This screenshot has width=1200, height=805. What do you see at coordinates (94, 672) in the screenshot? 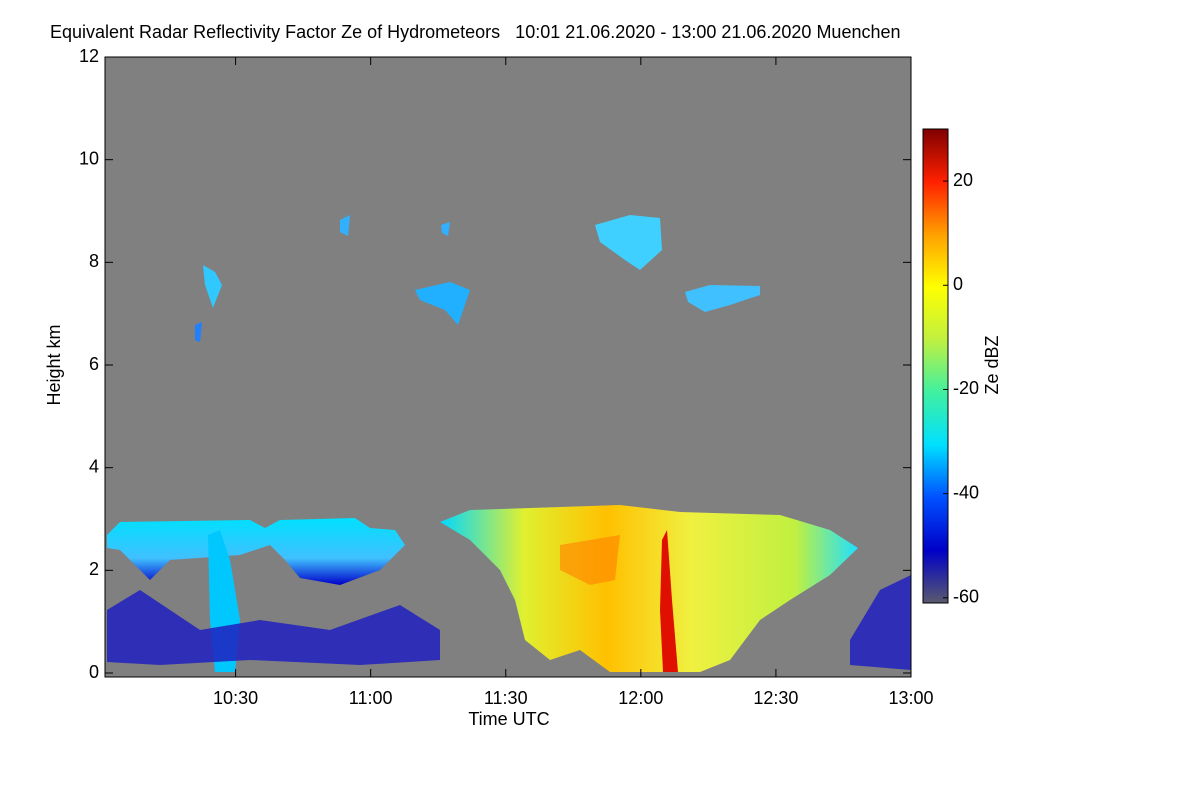
I see `y-tick-label: 0` at bounding box center [94, 672].